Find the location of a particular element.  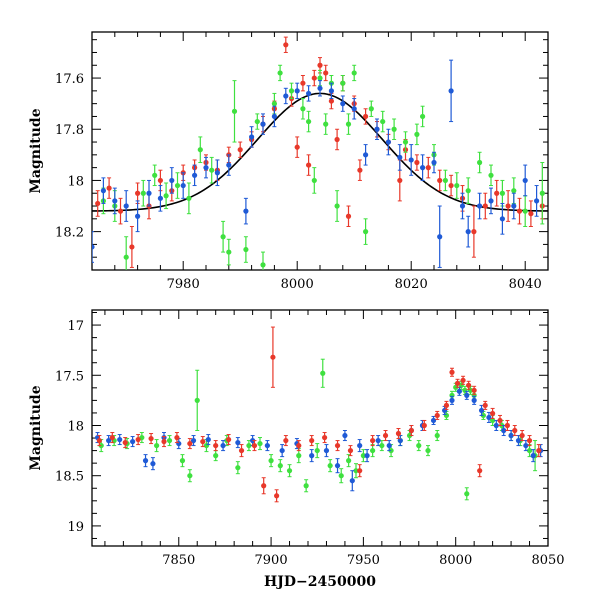

x-tick-label: 7900 is located at coordinates (271, 560).